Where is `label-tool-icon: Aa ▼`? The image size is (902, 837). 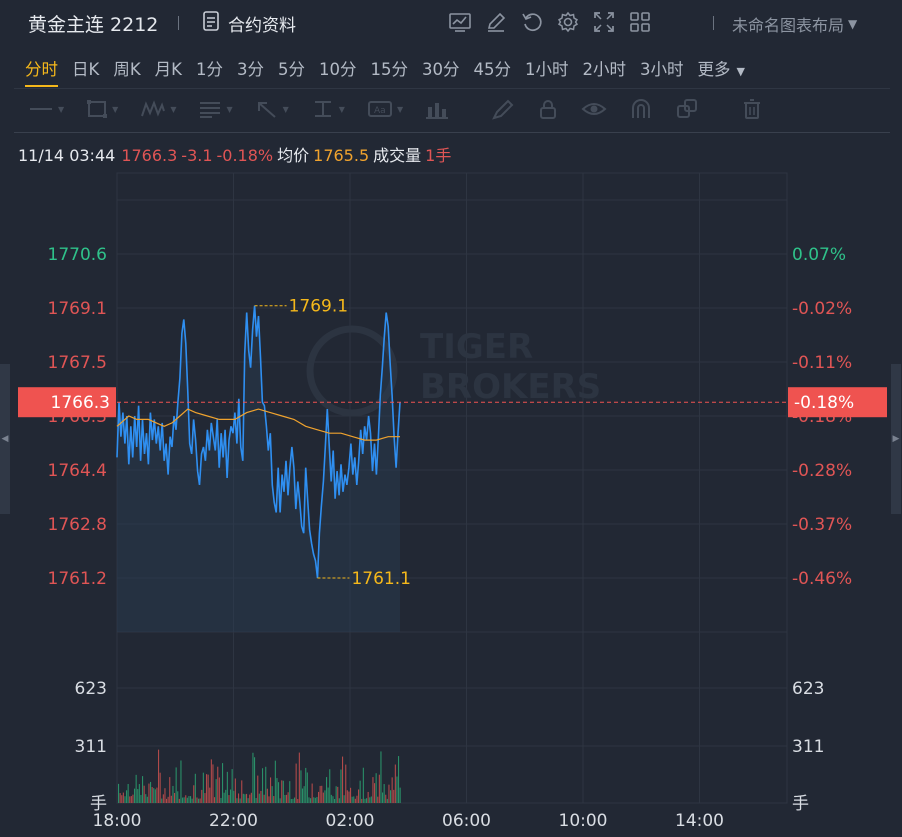
label-tool-icon: Aa ▼ is located at coordinates (385, 109).